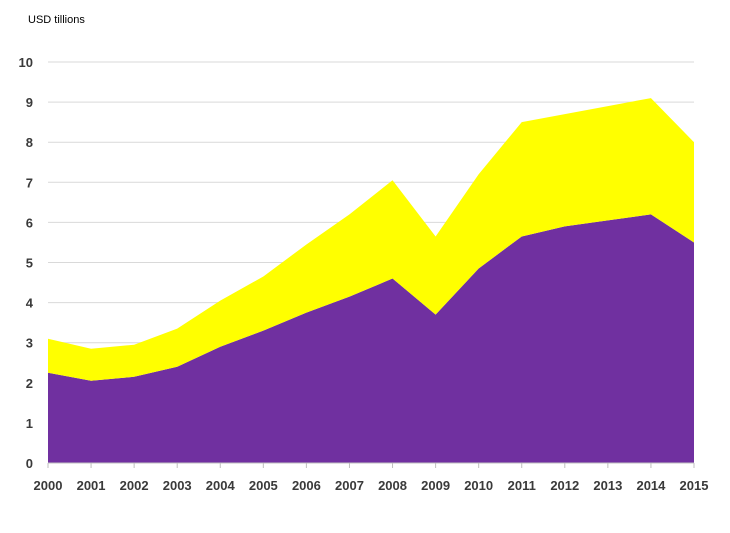 The height and width of the screenshot is (533, 730). What do you see at coordinates (29, 343) in the screenshot?
I see `y-tick-label: 3` at bounding box center [29, 343].